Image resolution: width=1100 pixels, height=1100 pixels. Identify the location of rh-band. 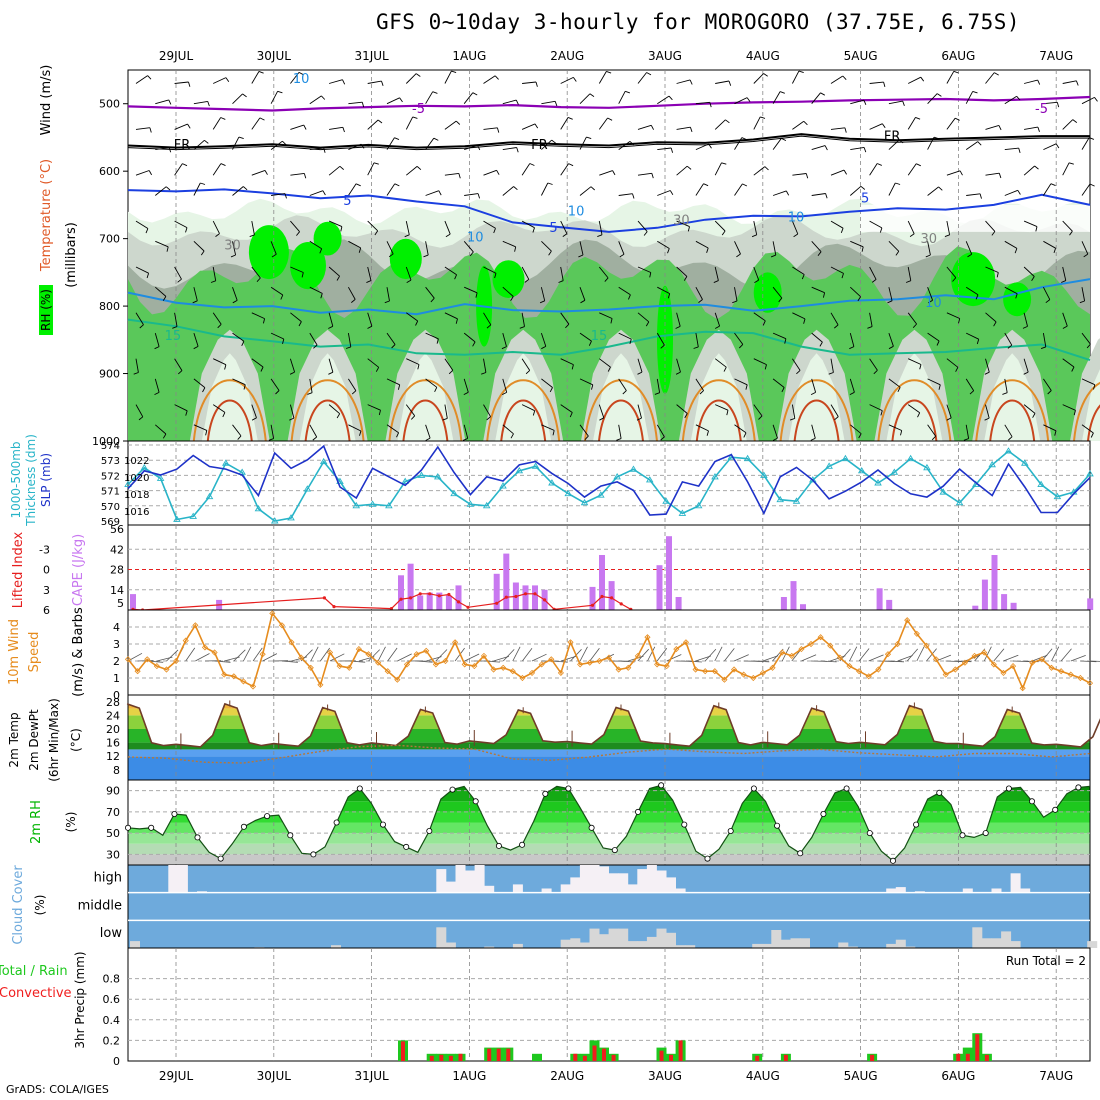
(609, 859).